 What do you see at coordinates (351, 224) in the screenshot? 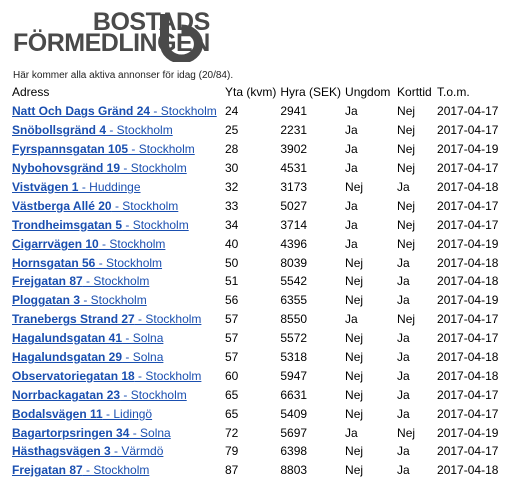
I see `youth-cell: Ja` at bounding box center [351, 224].